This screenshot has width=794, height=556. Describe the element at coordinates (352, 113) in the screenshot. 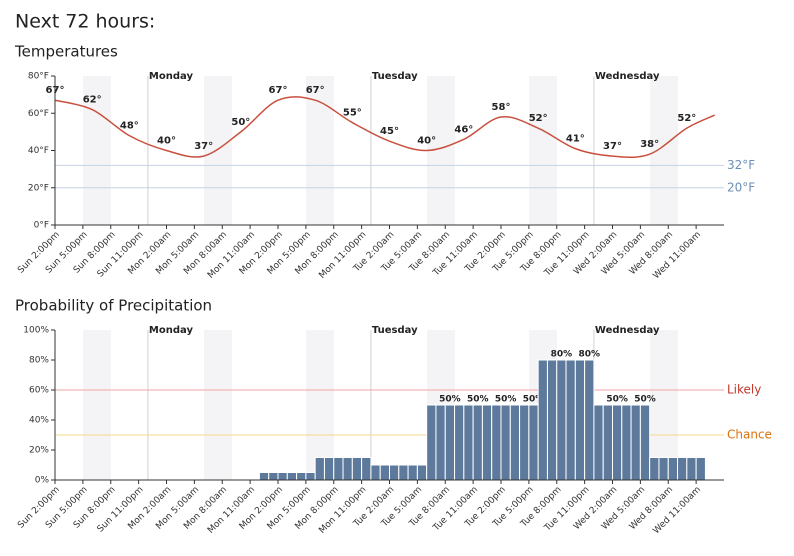

I see `data-label: 55°` at that location.